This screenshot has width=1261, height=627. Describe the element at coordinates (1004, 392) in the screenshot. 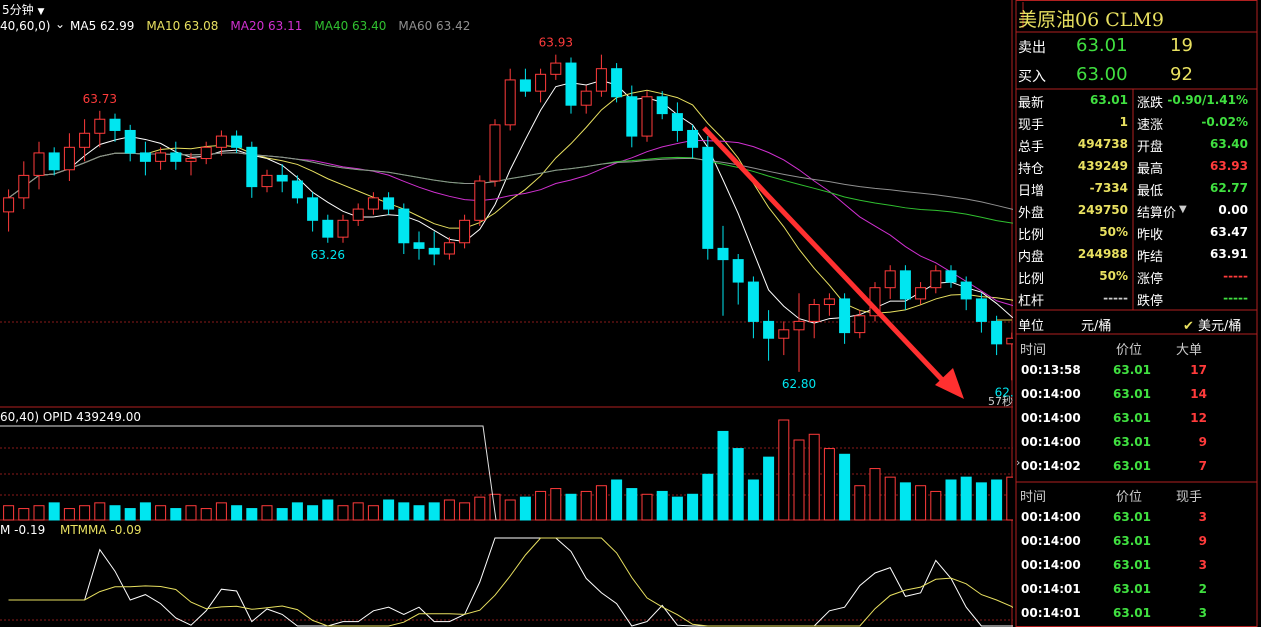

I see `price-annotation: 62.77` at that location.